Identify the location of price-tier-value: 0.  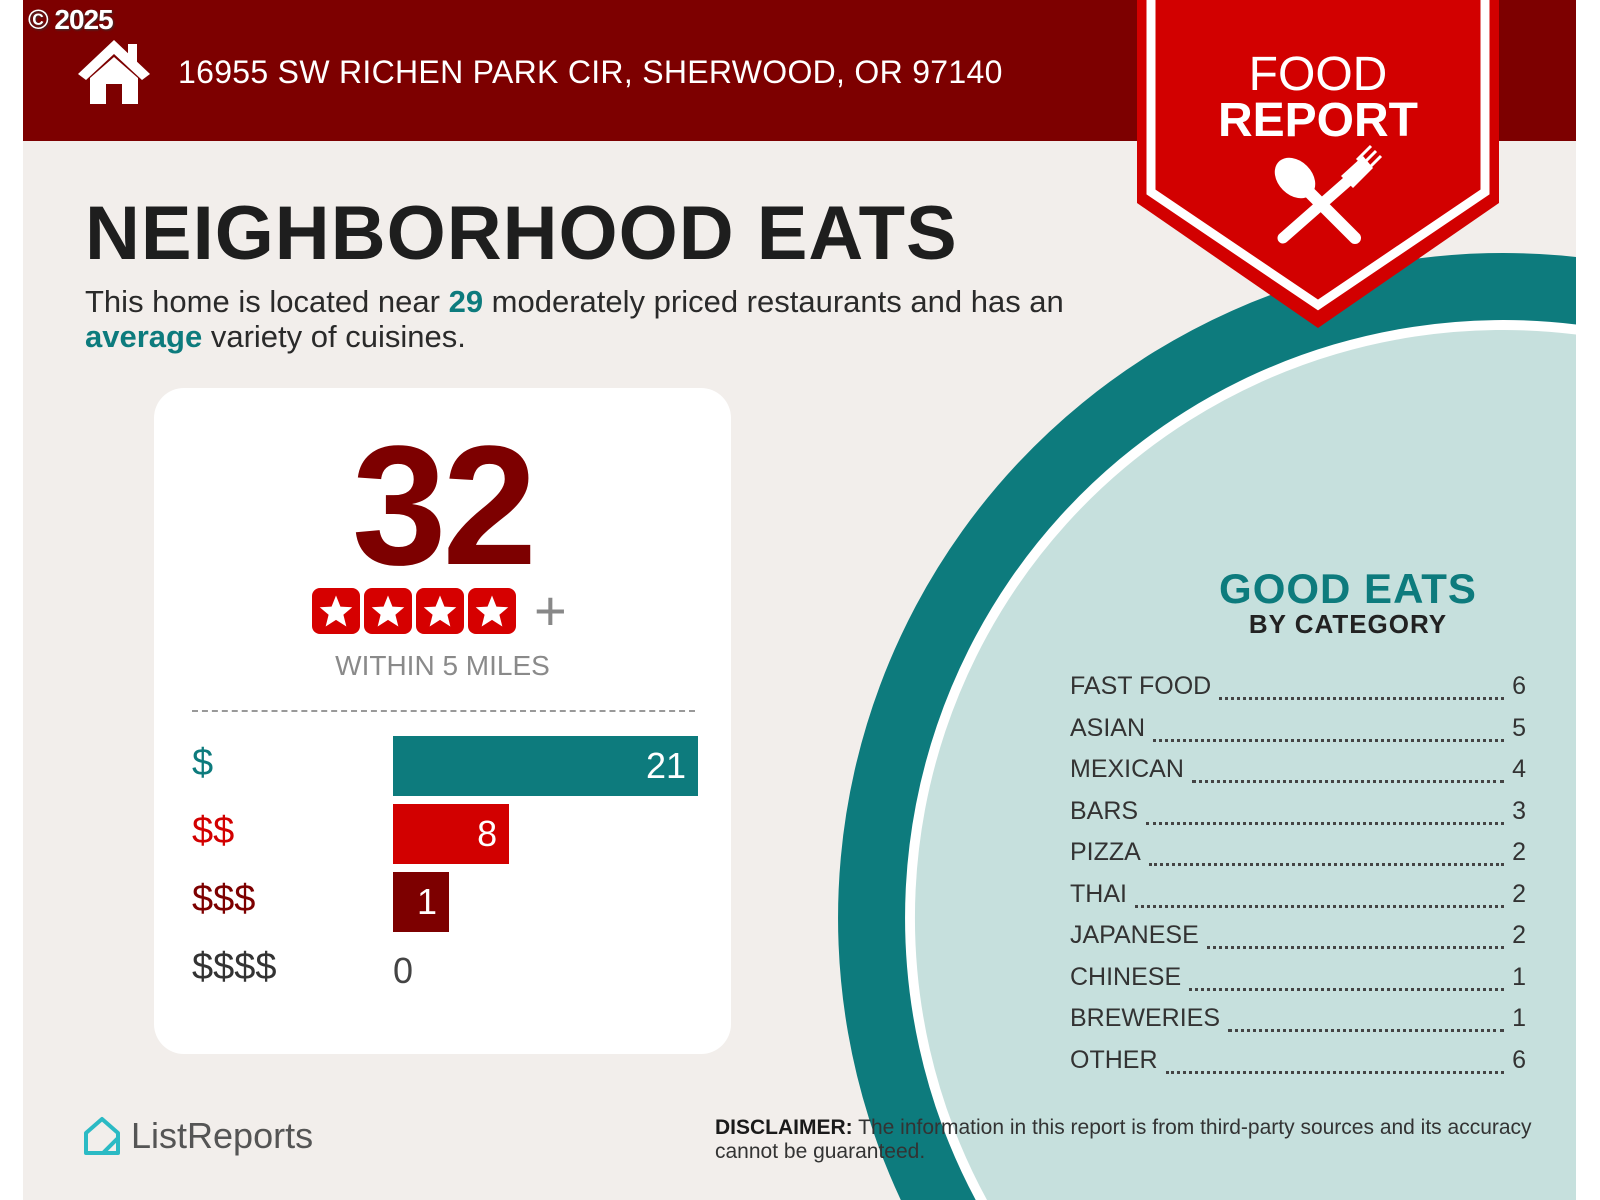
(403, 970).